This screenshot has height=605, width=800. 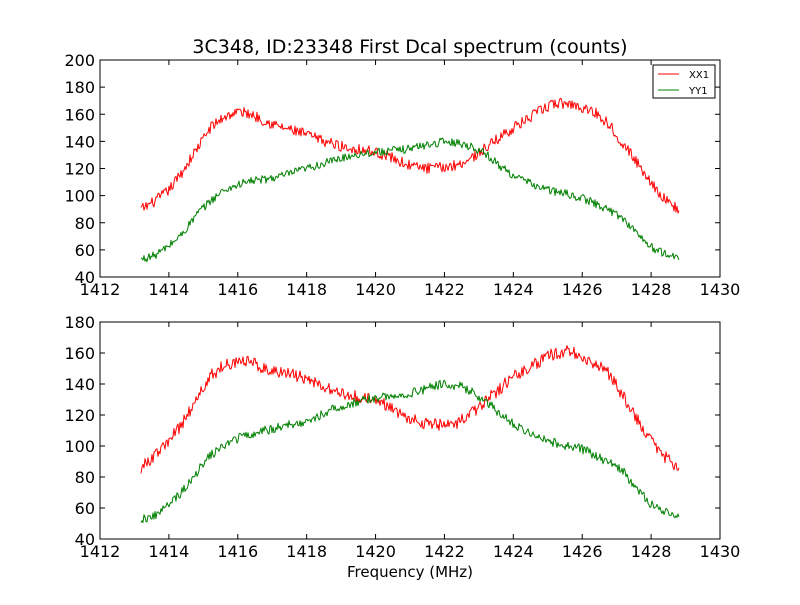 What do you see at coordinates (410, 409) in the screenshot?
I see `series-line-xx1-plot2` at bounding box center [410, 409].